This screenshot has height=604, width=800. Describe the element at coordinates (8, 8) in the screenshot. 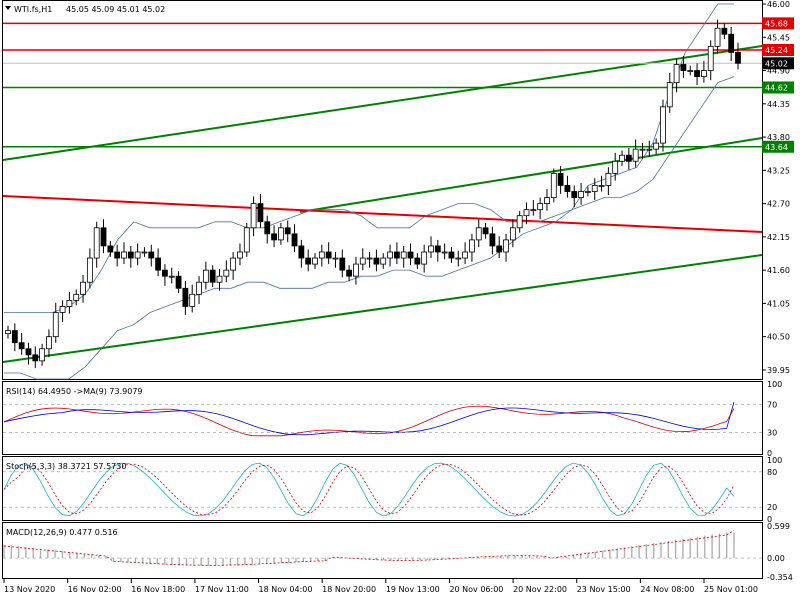

I see `menu-triangle-icon` at that location.